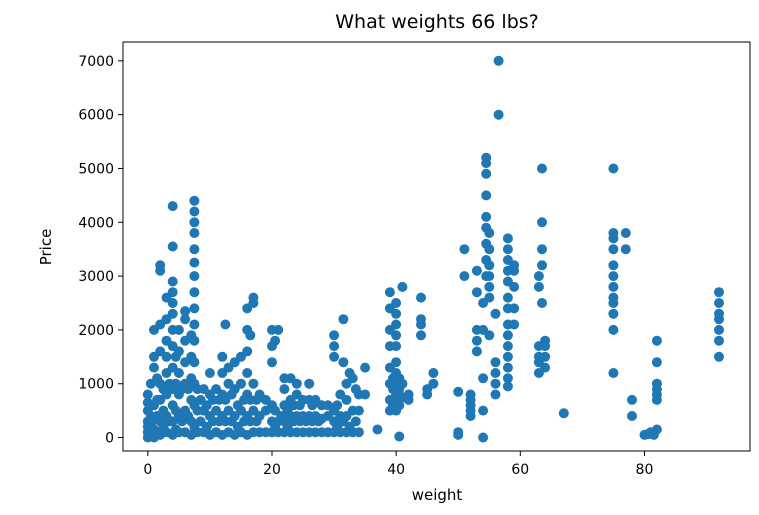 The image size is (759, 515). I want to click on y-axis: 0 1000 2000 3000 4000 5000 6000 7000, so click(100, 250).